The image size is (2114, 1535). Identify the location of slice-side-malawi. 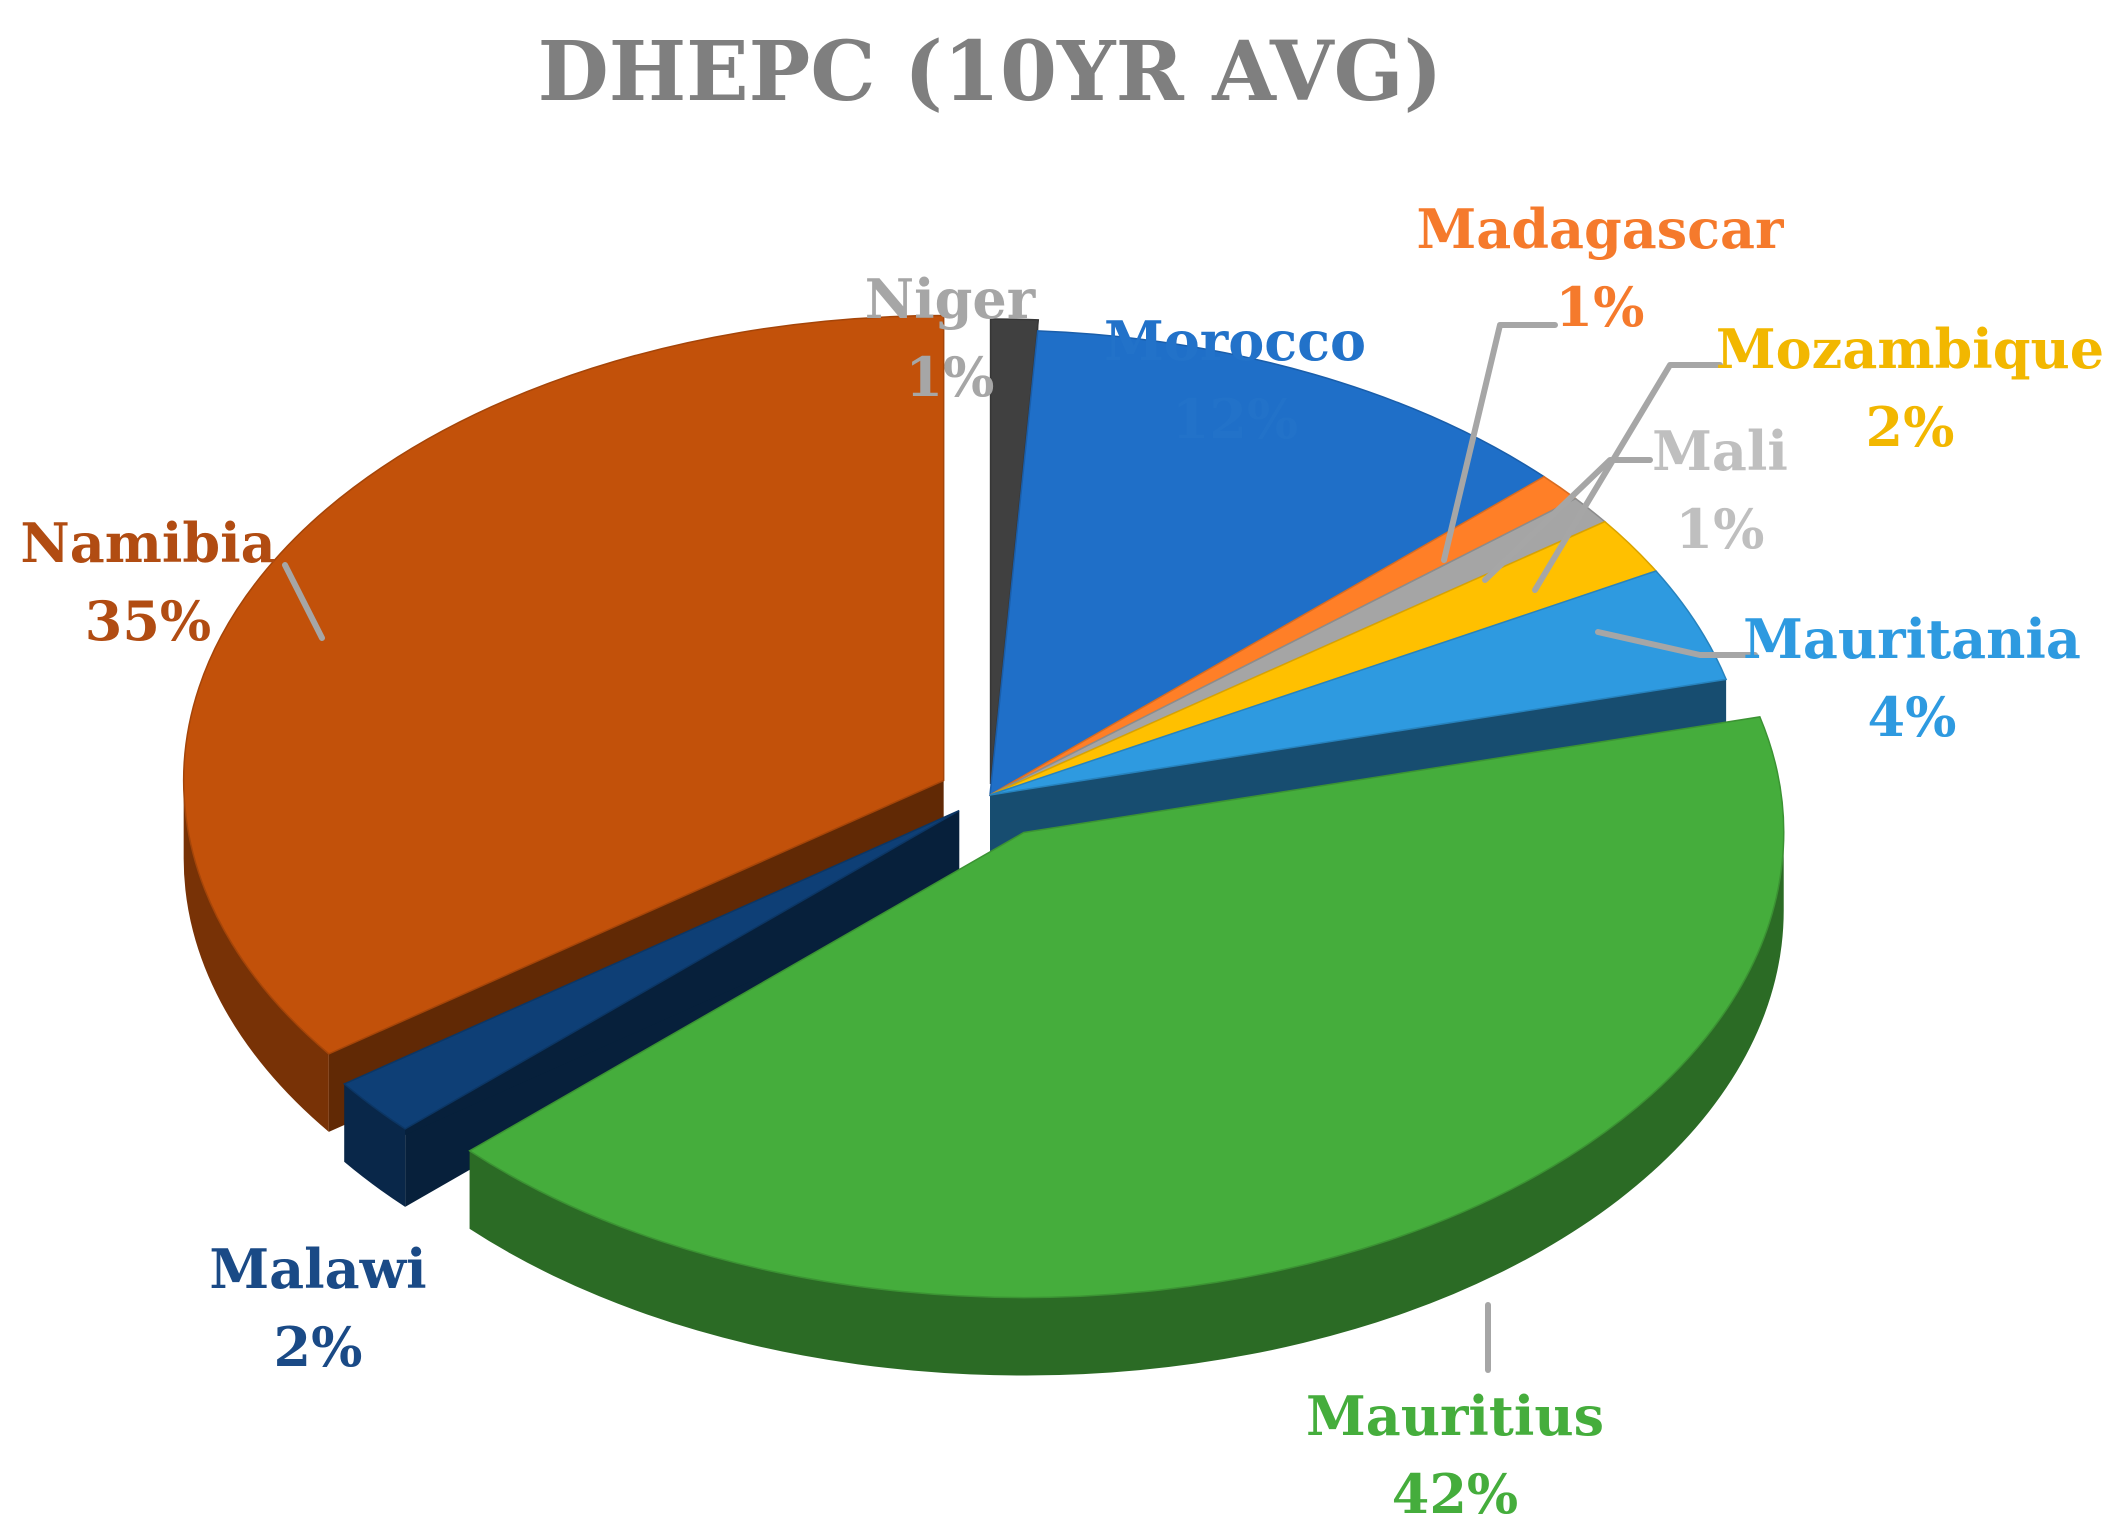
(375, 1145).